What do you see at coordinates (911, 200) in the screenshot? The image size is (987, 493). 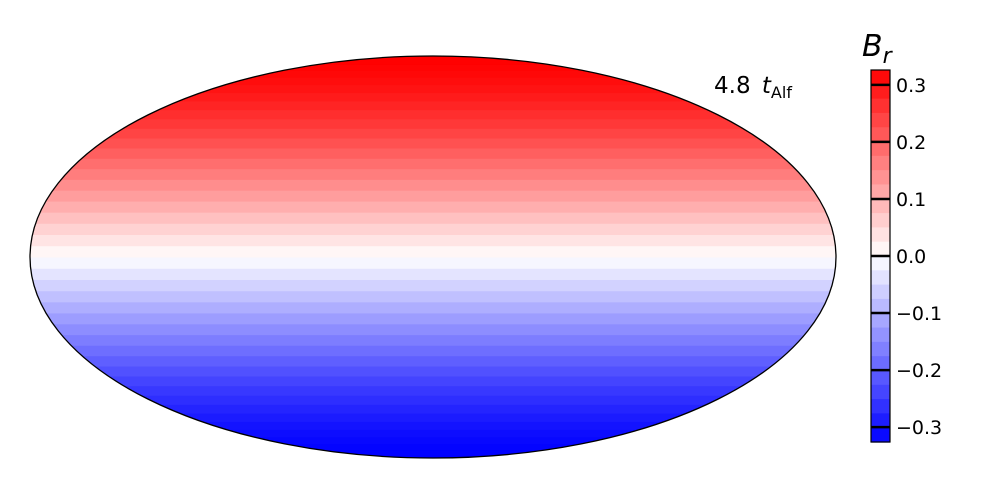 I see `colorbar-tick-label: 0.1` at bounding box center [911, 200].